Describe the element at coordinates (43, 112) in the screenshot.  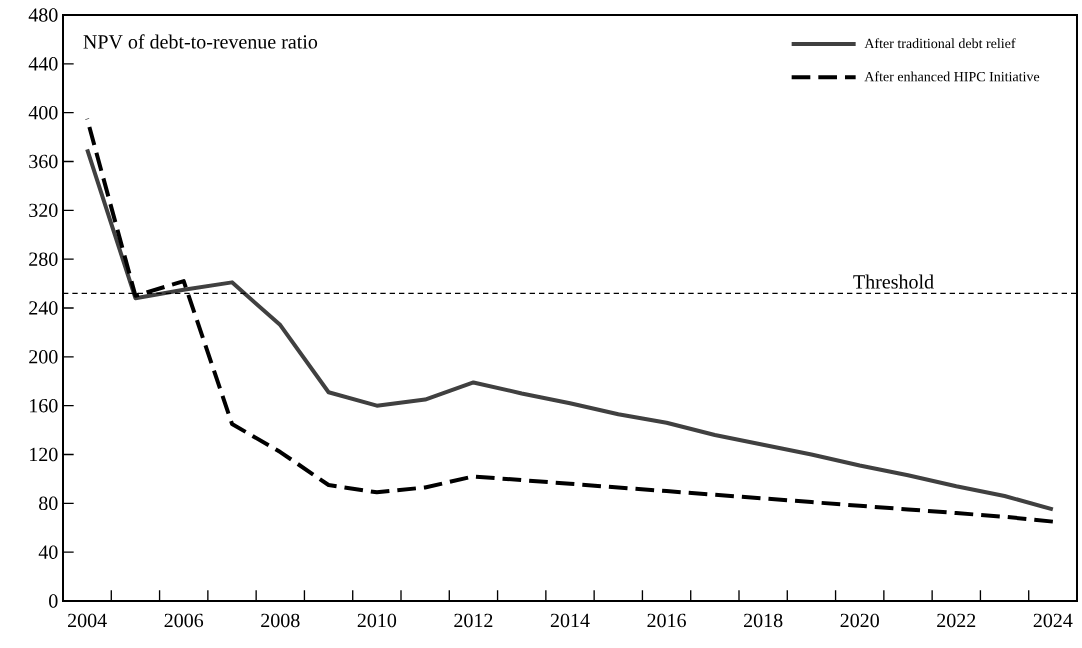
I see `y-tick-label: 400` at that location.